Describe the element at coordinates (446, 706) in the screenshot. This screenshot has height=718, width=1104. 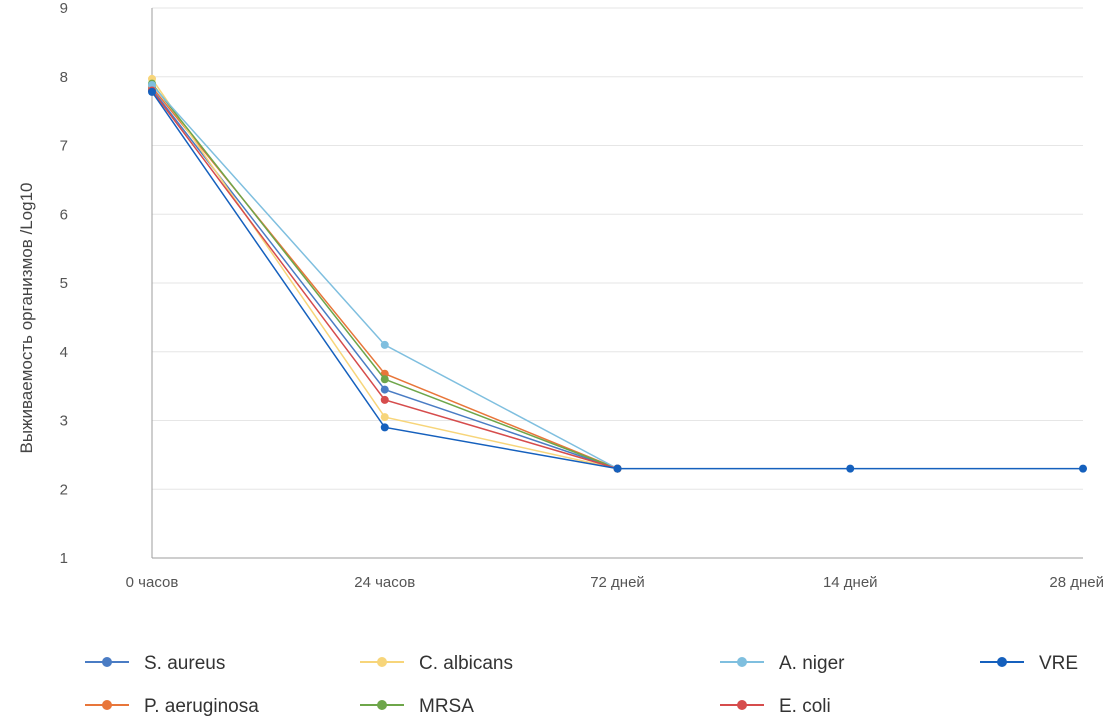
I see `legend-label: MRSA` at that location.